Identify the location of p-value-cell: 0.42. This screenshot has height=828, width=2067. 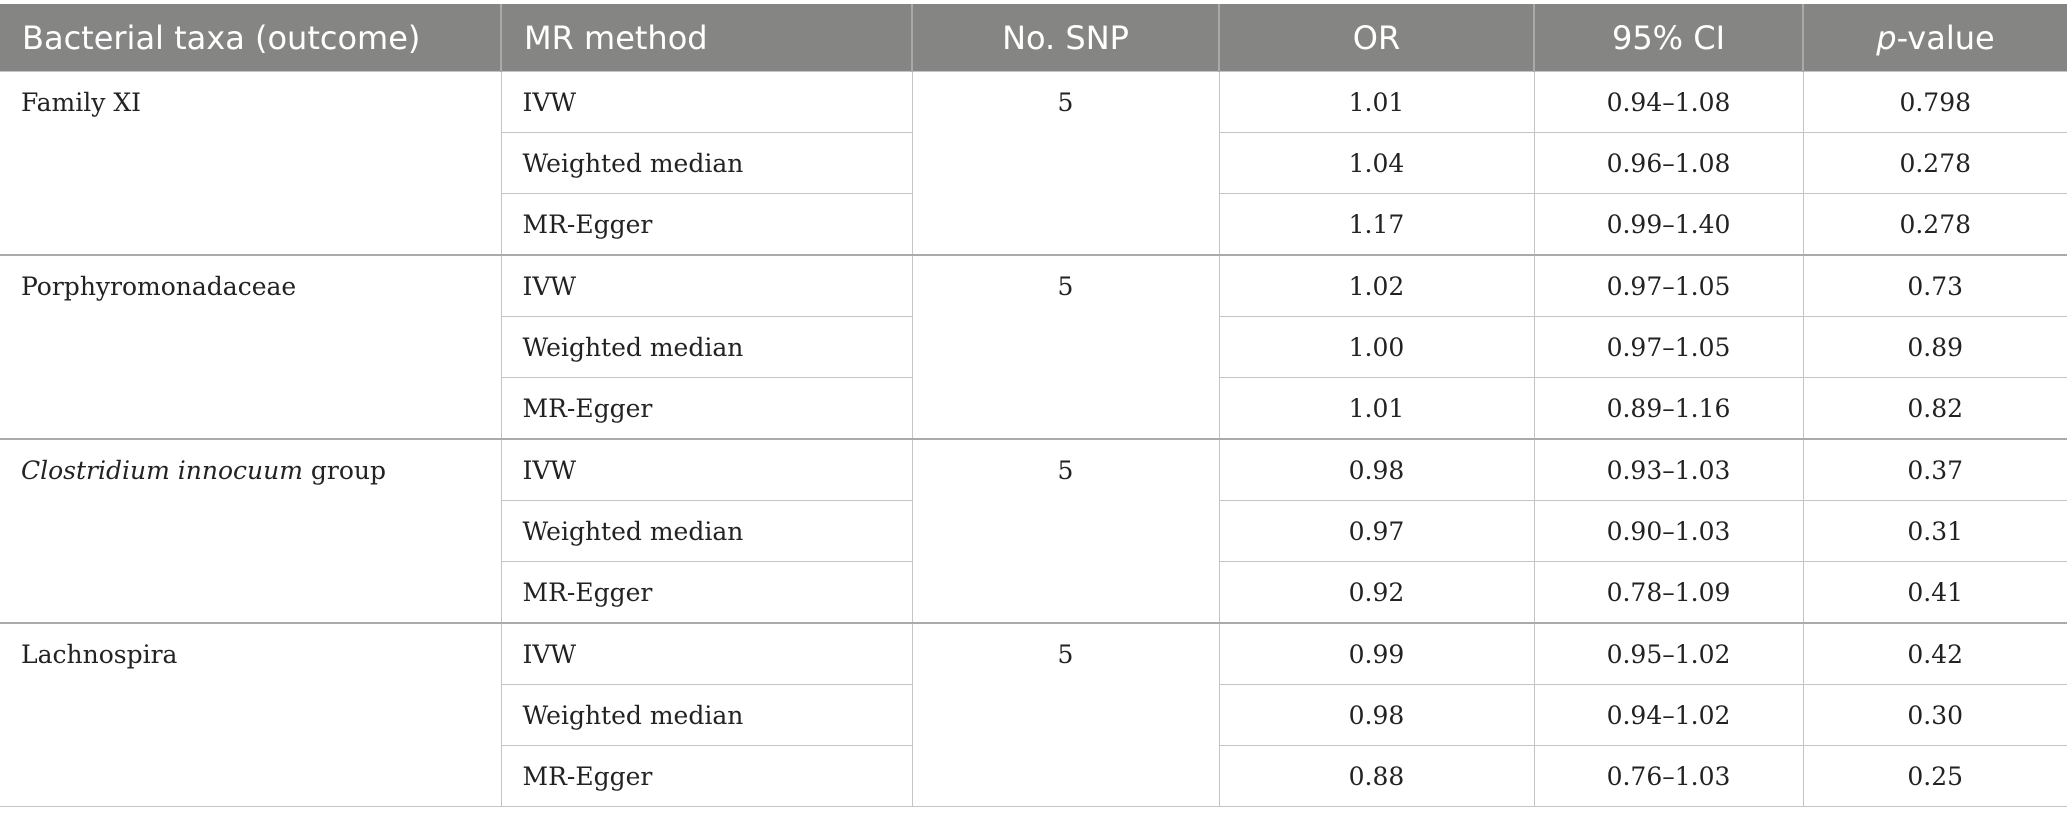
(1934, 653).